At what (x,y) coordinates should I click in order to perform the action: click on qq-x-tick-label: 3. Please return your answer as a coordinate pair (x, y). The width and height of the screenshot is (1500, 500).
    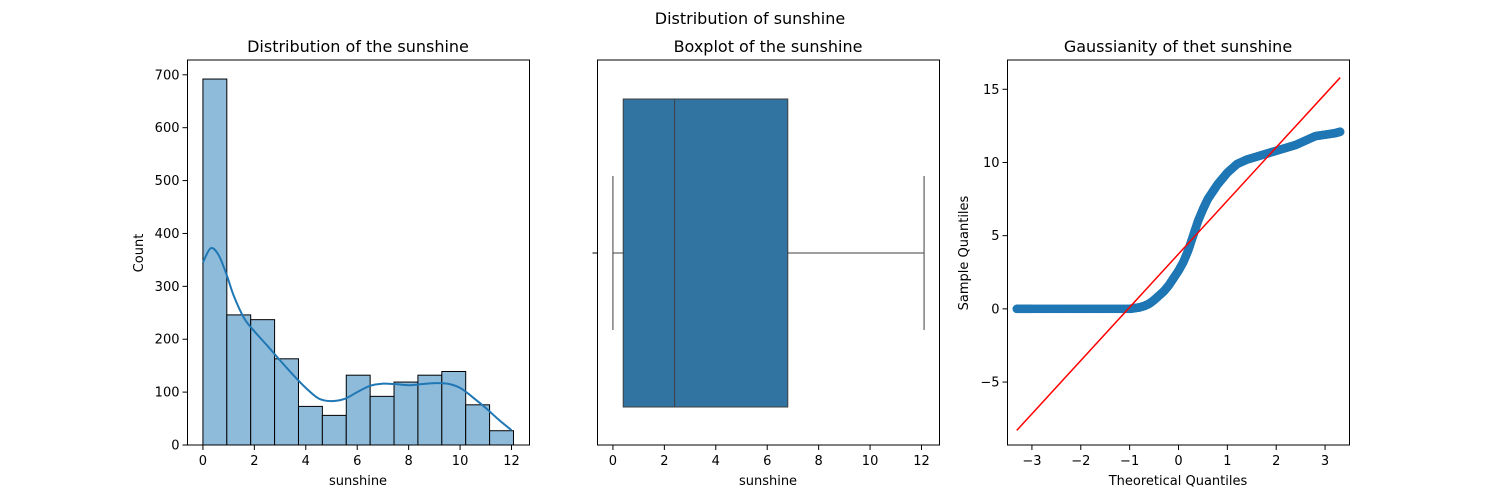
    Looking at the image, I should click on (1325, 461).